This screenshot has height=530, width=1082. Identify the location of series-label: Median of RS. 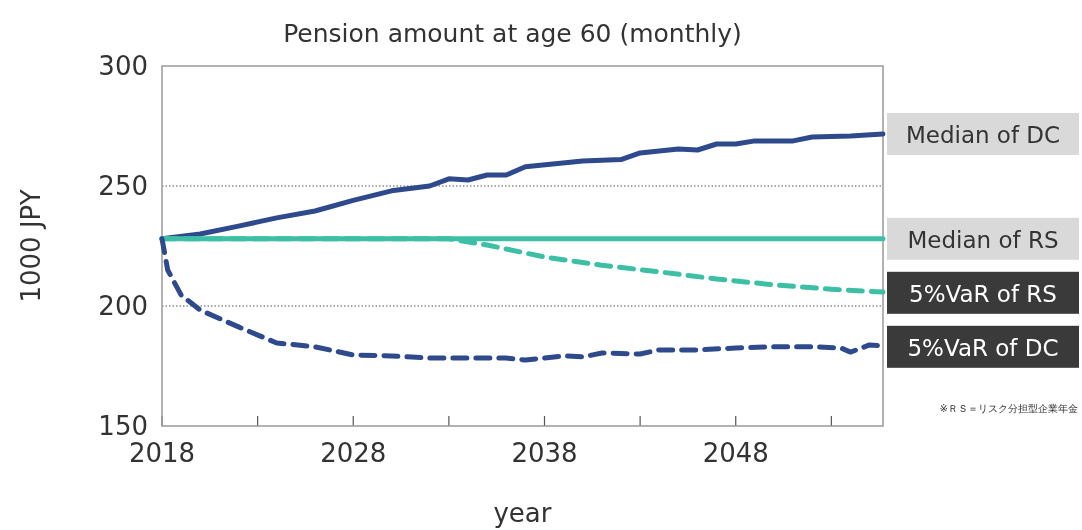
(983, 239).